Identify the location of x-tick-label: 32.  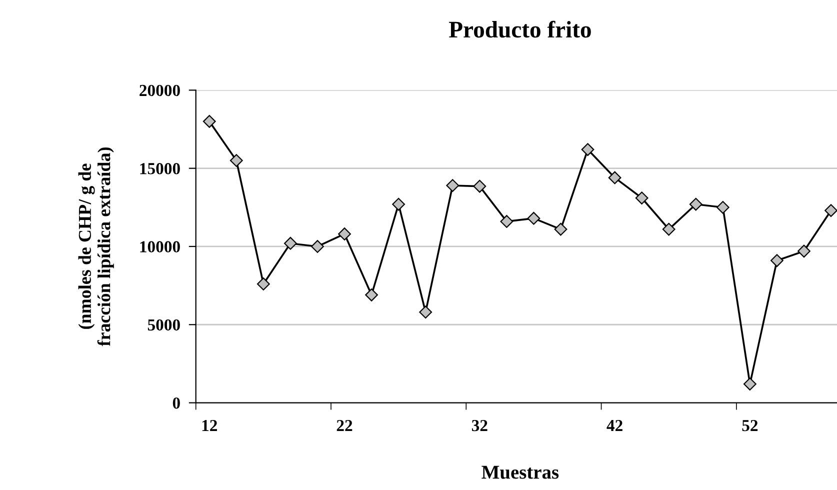
(480, 426).